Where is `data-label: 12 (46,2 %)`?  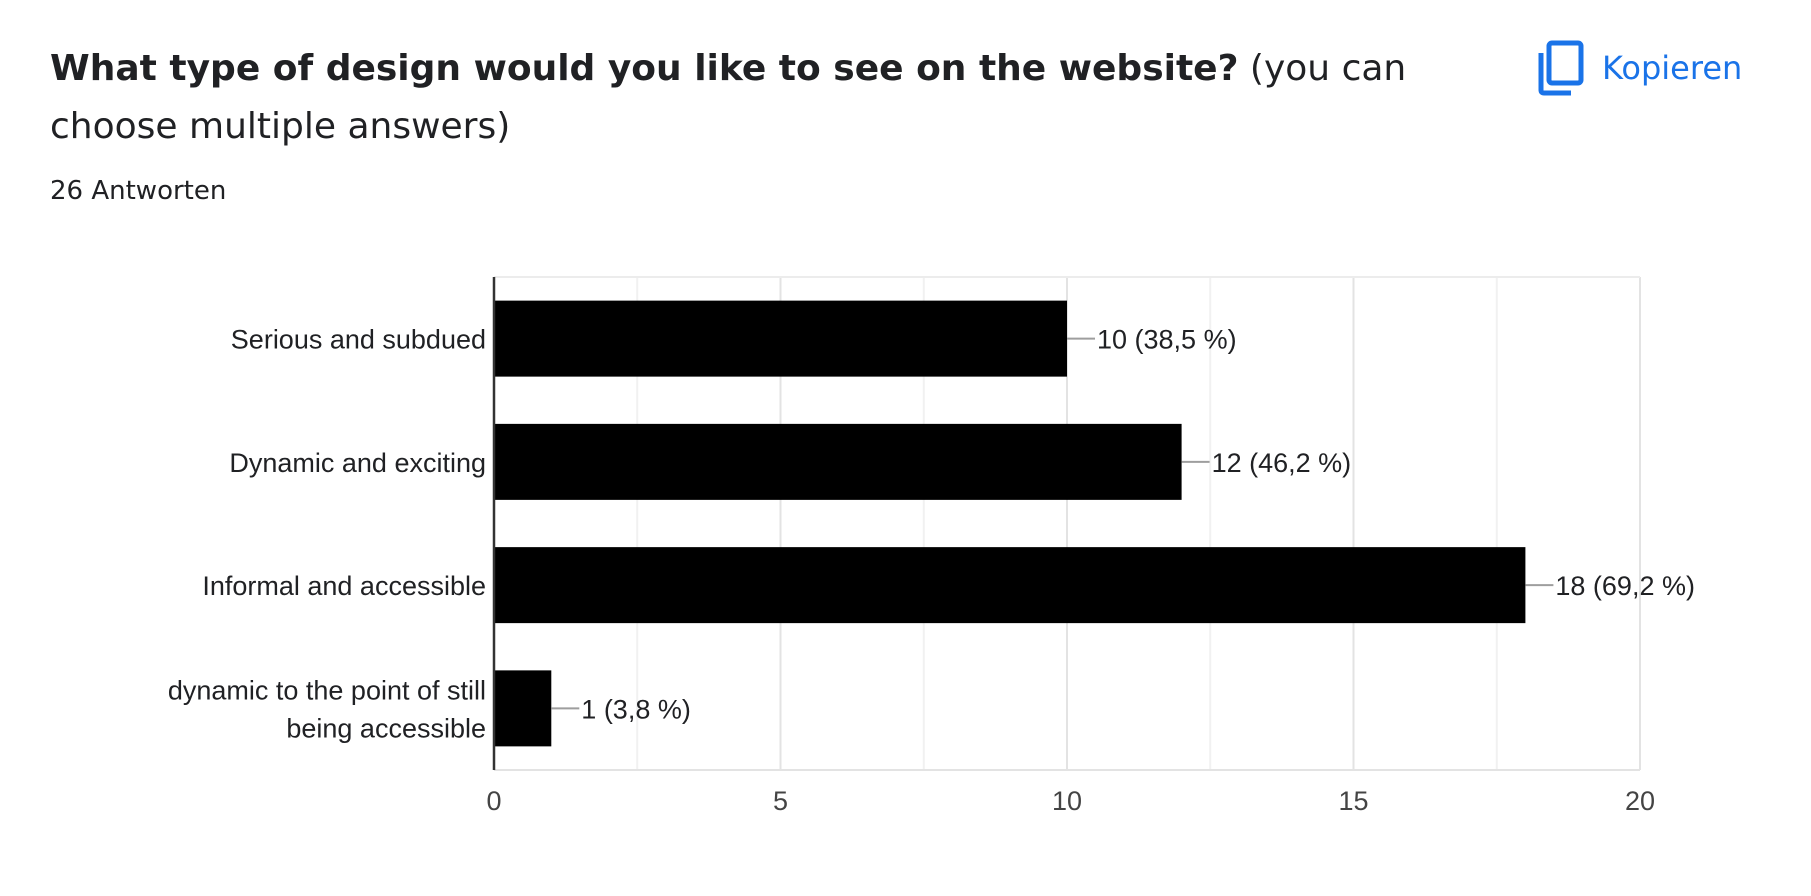 data-label: 12 (46,2 %) is located at coordinates (1282, 463).